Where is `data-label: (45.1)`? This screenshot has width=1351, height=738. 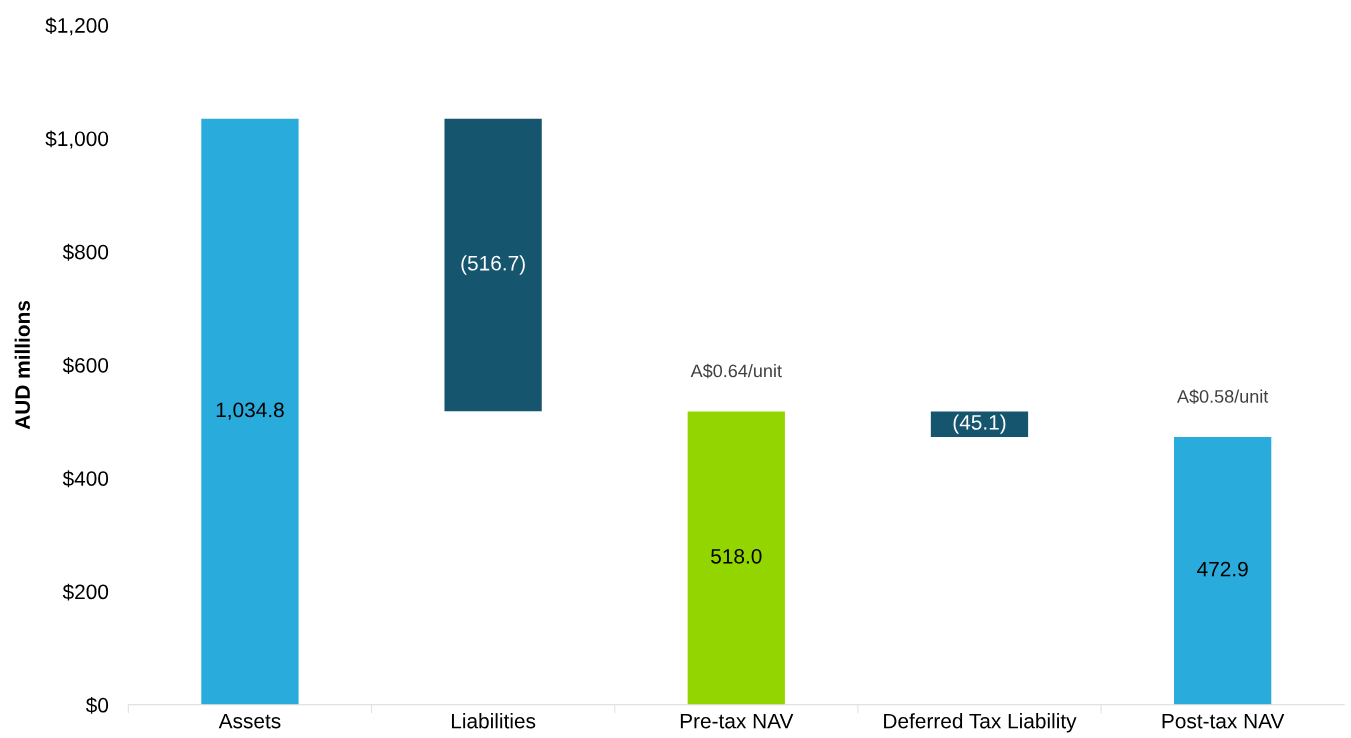
data-label: (45.1) is located at coordinates (979, 424).